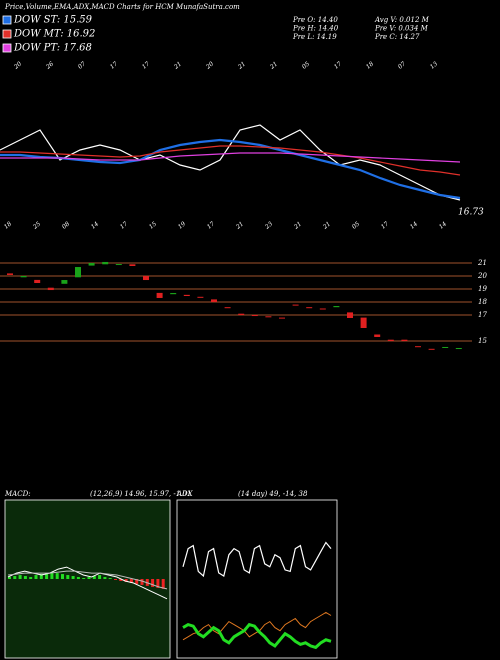 Image resolution: width=500 pixels, height=660 pixels. What do you see at coordinates (482, 315) in the screenshot?
I see `y-tick-label: 17` at bounding box center [482, 315].